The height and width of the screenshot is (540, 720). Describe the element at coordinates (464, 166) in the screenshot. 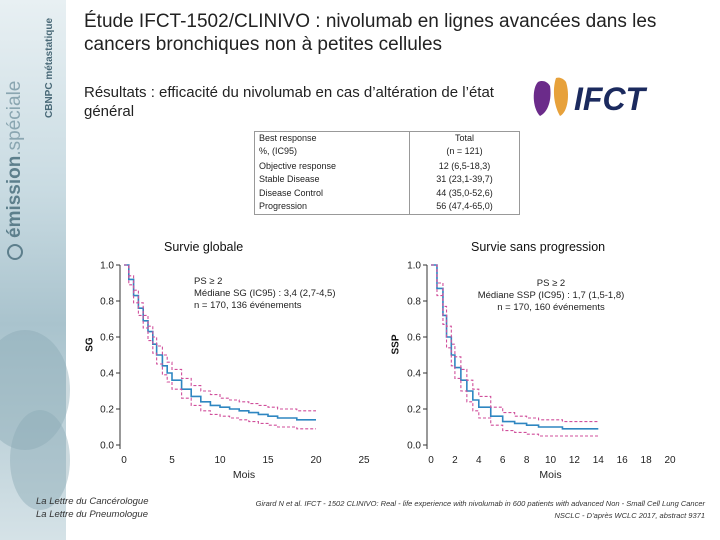

I see `row-value: 12 (6,5-18,3)` at that location.